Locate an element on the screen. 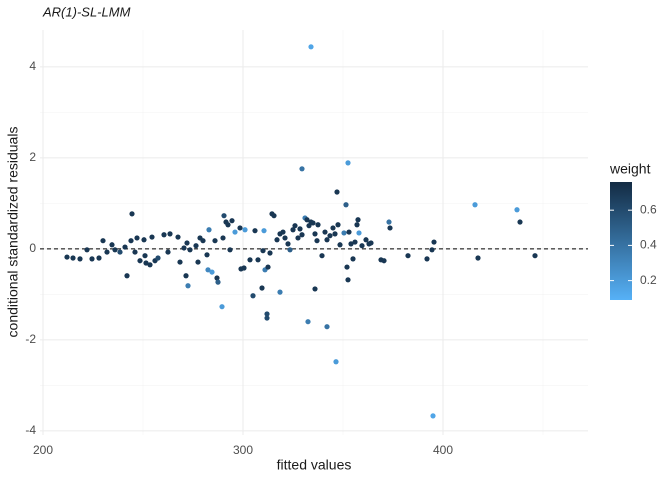 The width and height of the screenshot is (672, 480). x-tick-label: 400 is located at coordinates (443, 450).